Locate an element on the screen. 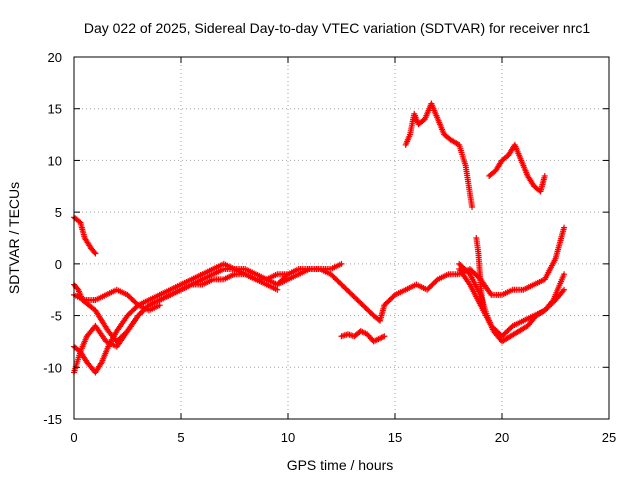 This screenshot has width=640, height=480. x-tick-label: 5 is located at coordinates (180, 437).